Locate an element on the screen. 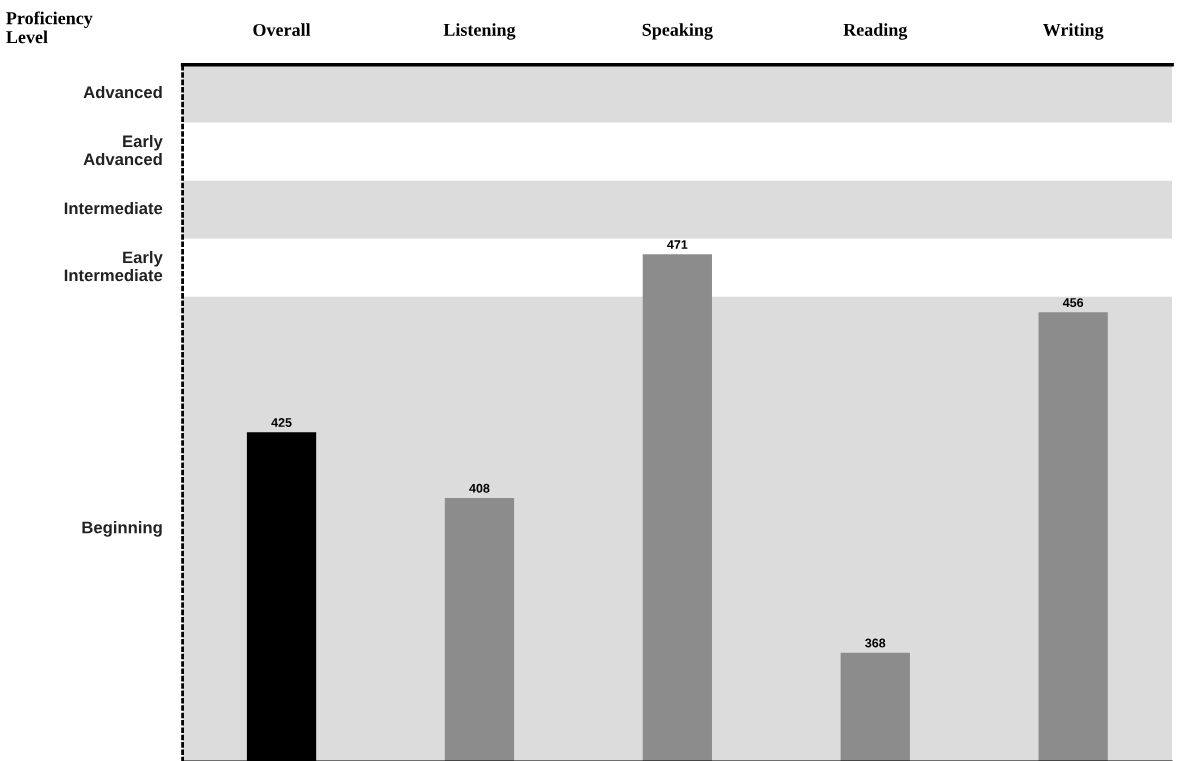  band-label: Beginning is located at coordinates (122, 529).